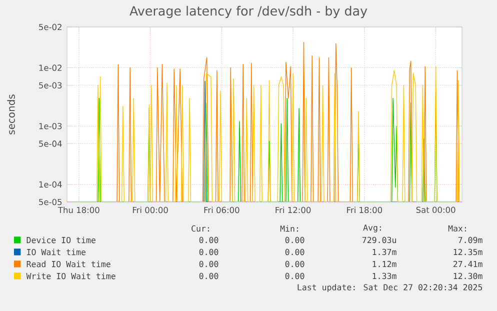 This screenshot has height=311, width=497. I want to click on x-tick-label: Thu 18:00, so click(79, 210).